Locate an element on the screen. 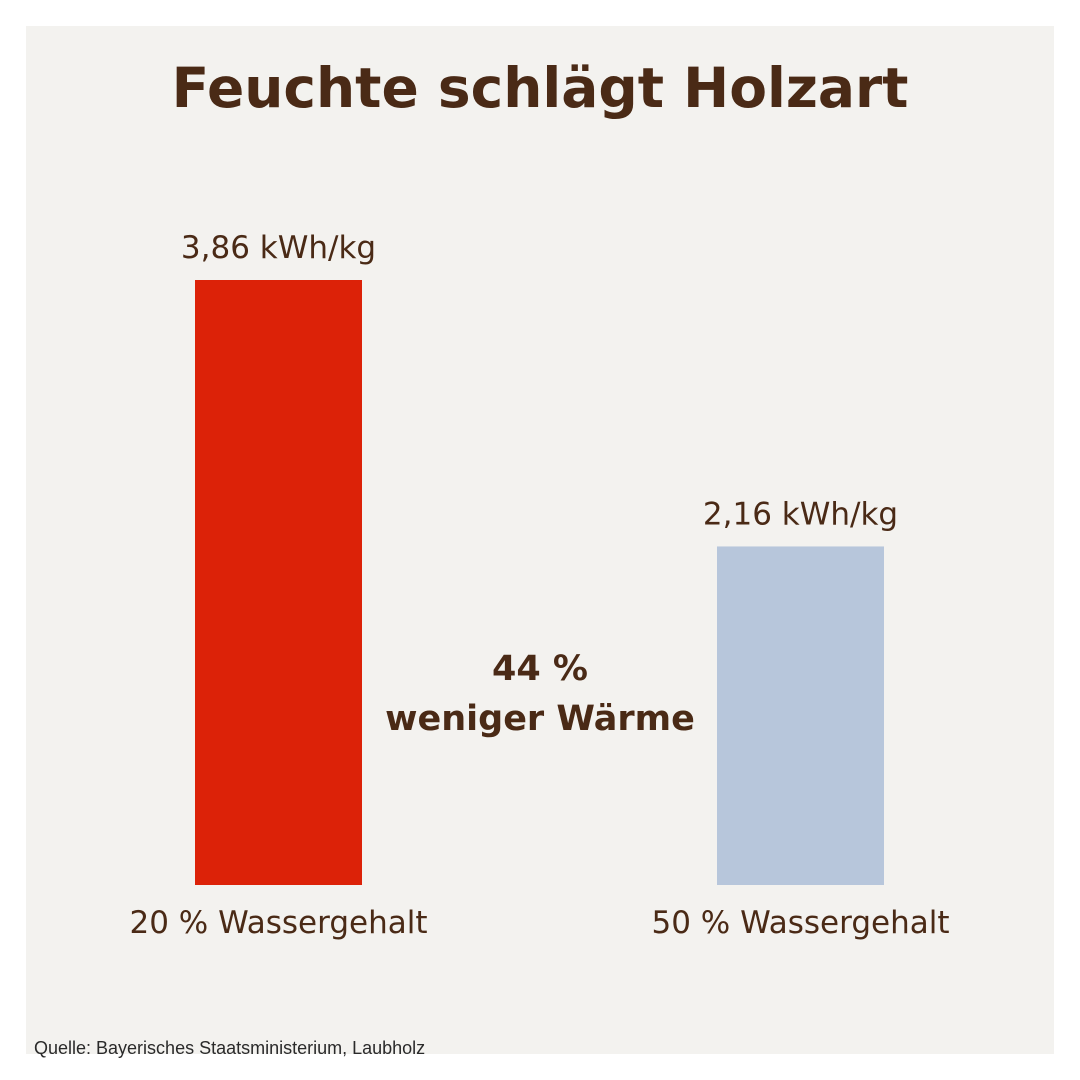  category-label-1: 20 % Wassergehalt is located at coordinates (278, 923).